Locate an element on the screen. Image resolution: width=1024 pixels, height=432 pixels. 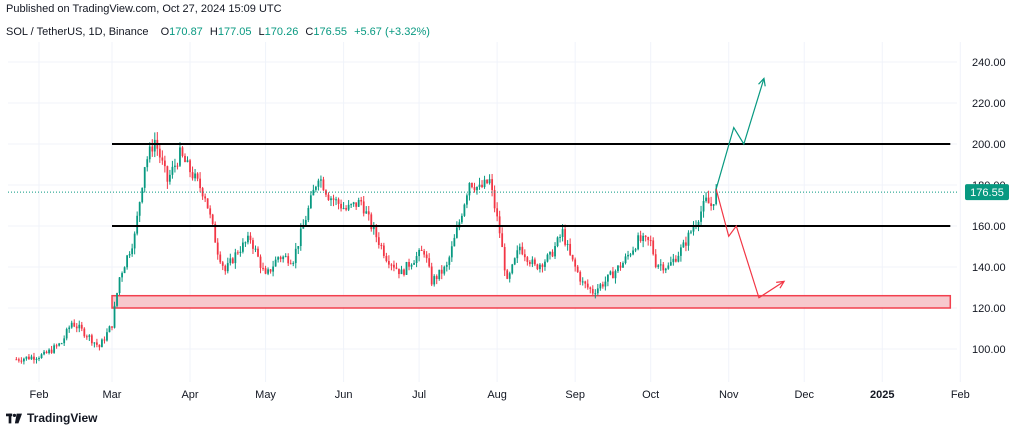
last-price-badge is located at coordinates (987, 192).